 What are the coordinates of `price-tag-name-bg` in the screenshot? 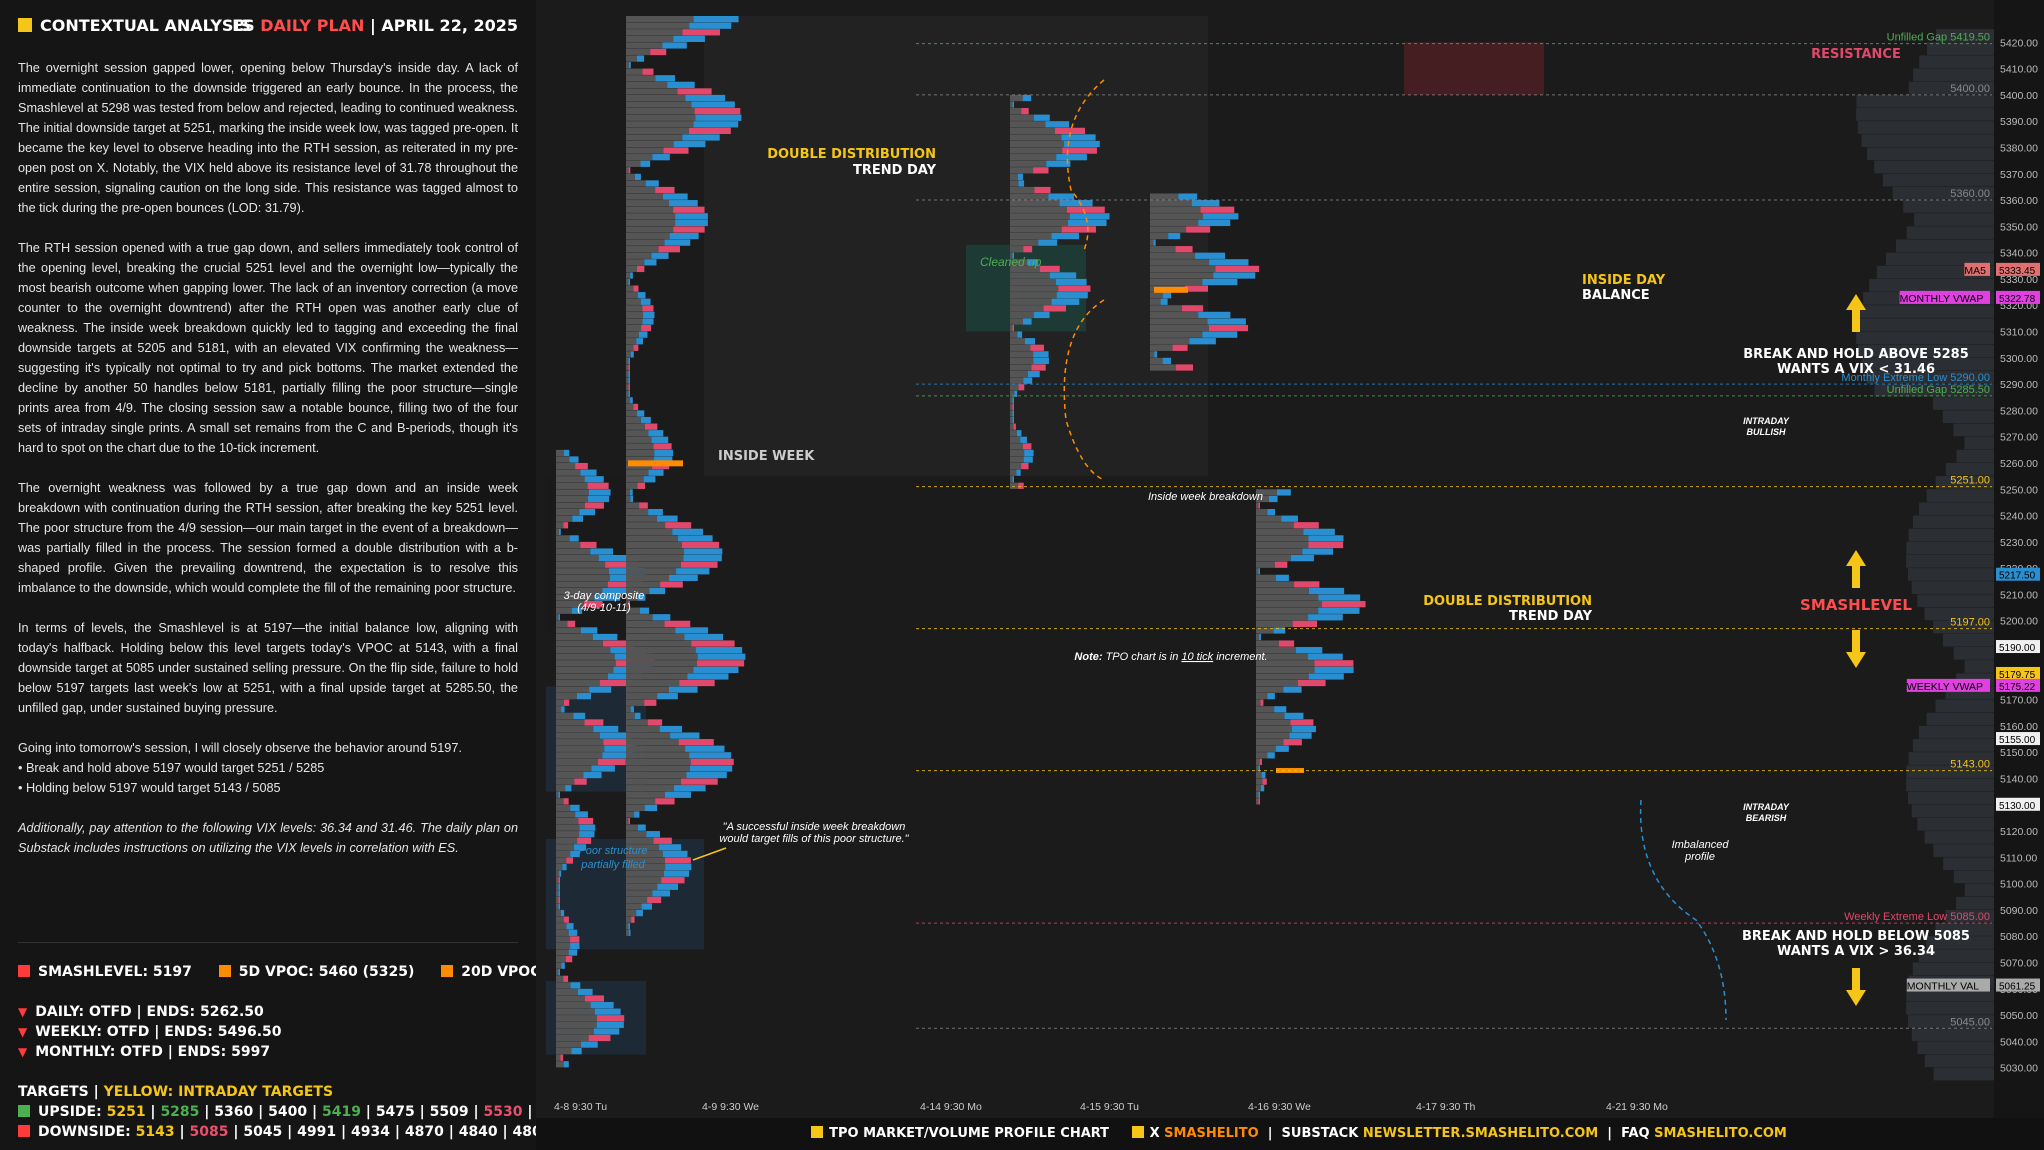 It's located at (1948, 985).